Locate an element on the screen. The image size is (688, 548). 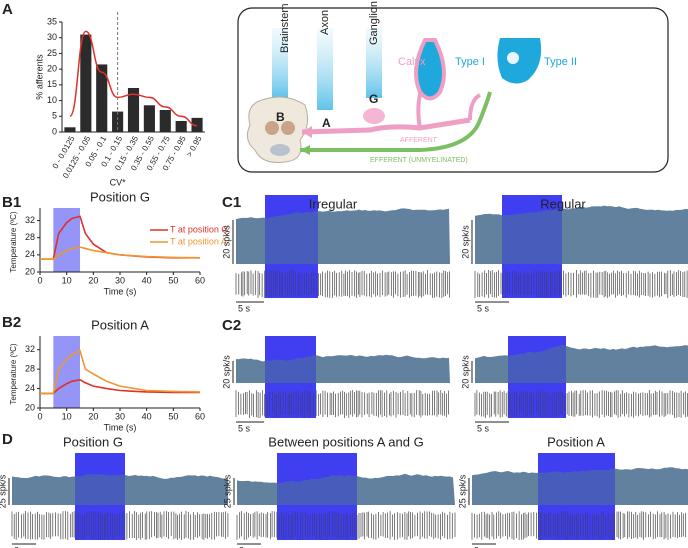
chart-title: Position G is located at coordinates (120, 196).